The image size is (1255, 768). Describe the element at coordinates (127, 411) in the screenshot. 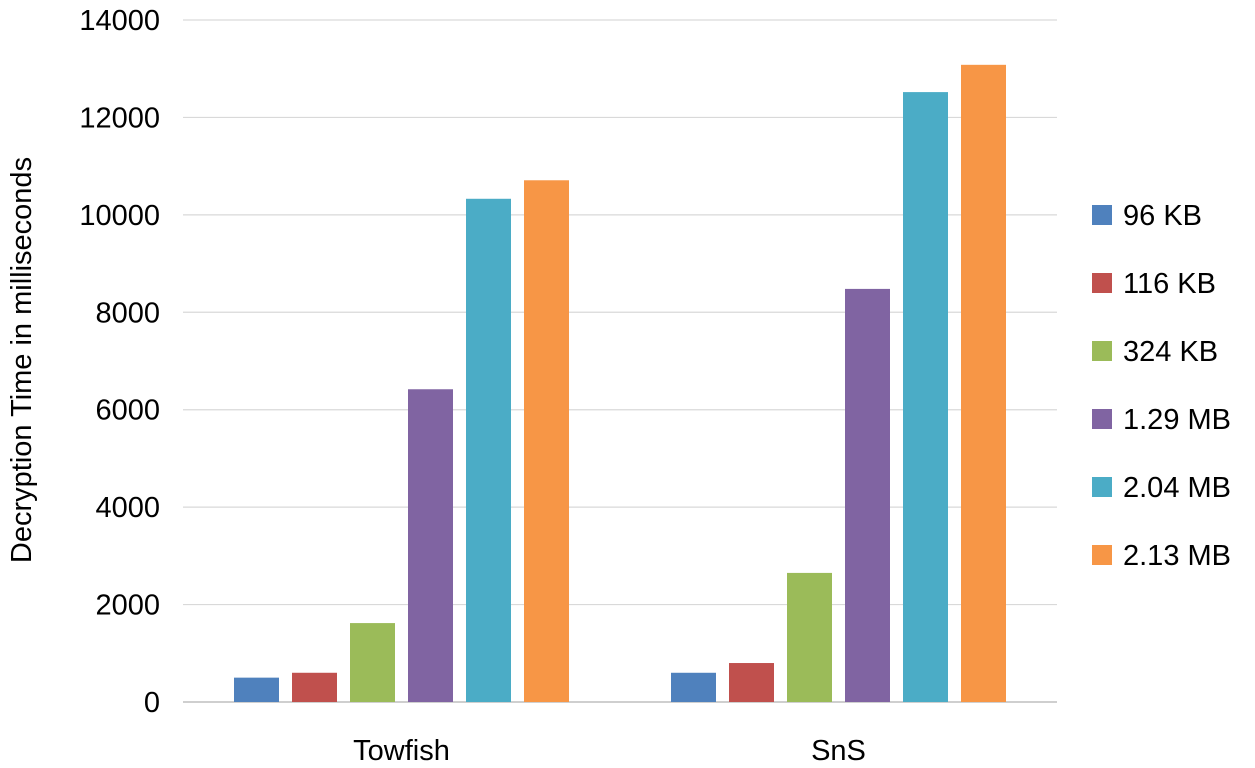

I see `y-tick-label: 6000` at that location.